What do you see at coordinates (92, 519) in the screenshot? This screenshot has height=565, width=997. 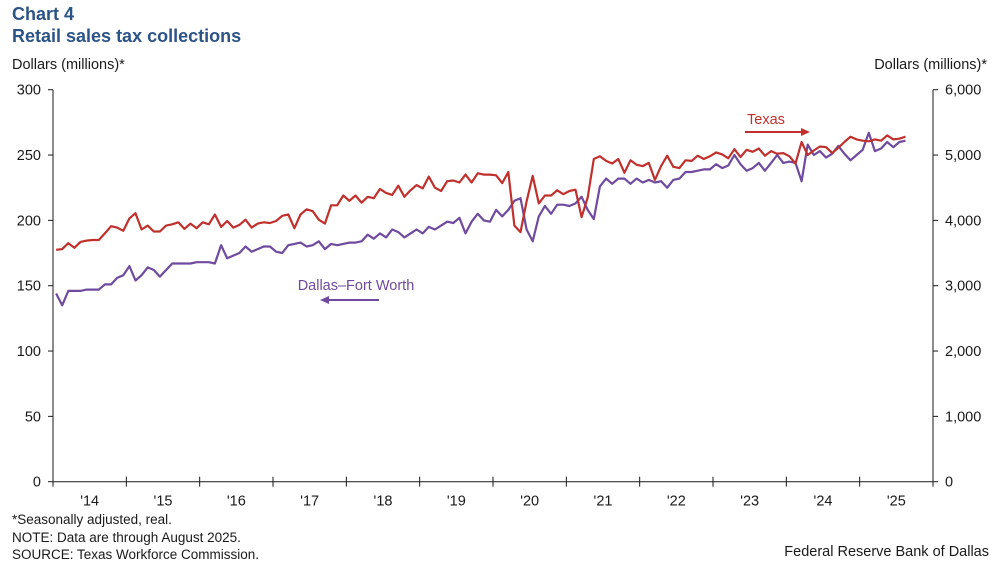 I see `footnote-seasonal: *Seasonally adjusted, real.` at bounding box center [92, 519].